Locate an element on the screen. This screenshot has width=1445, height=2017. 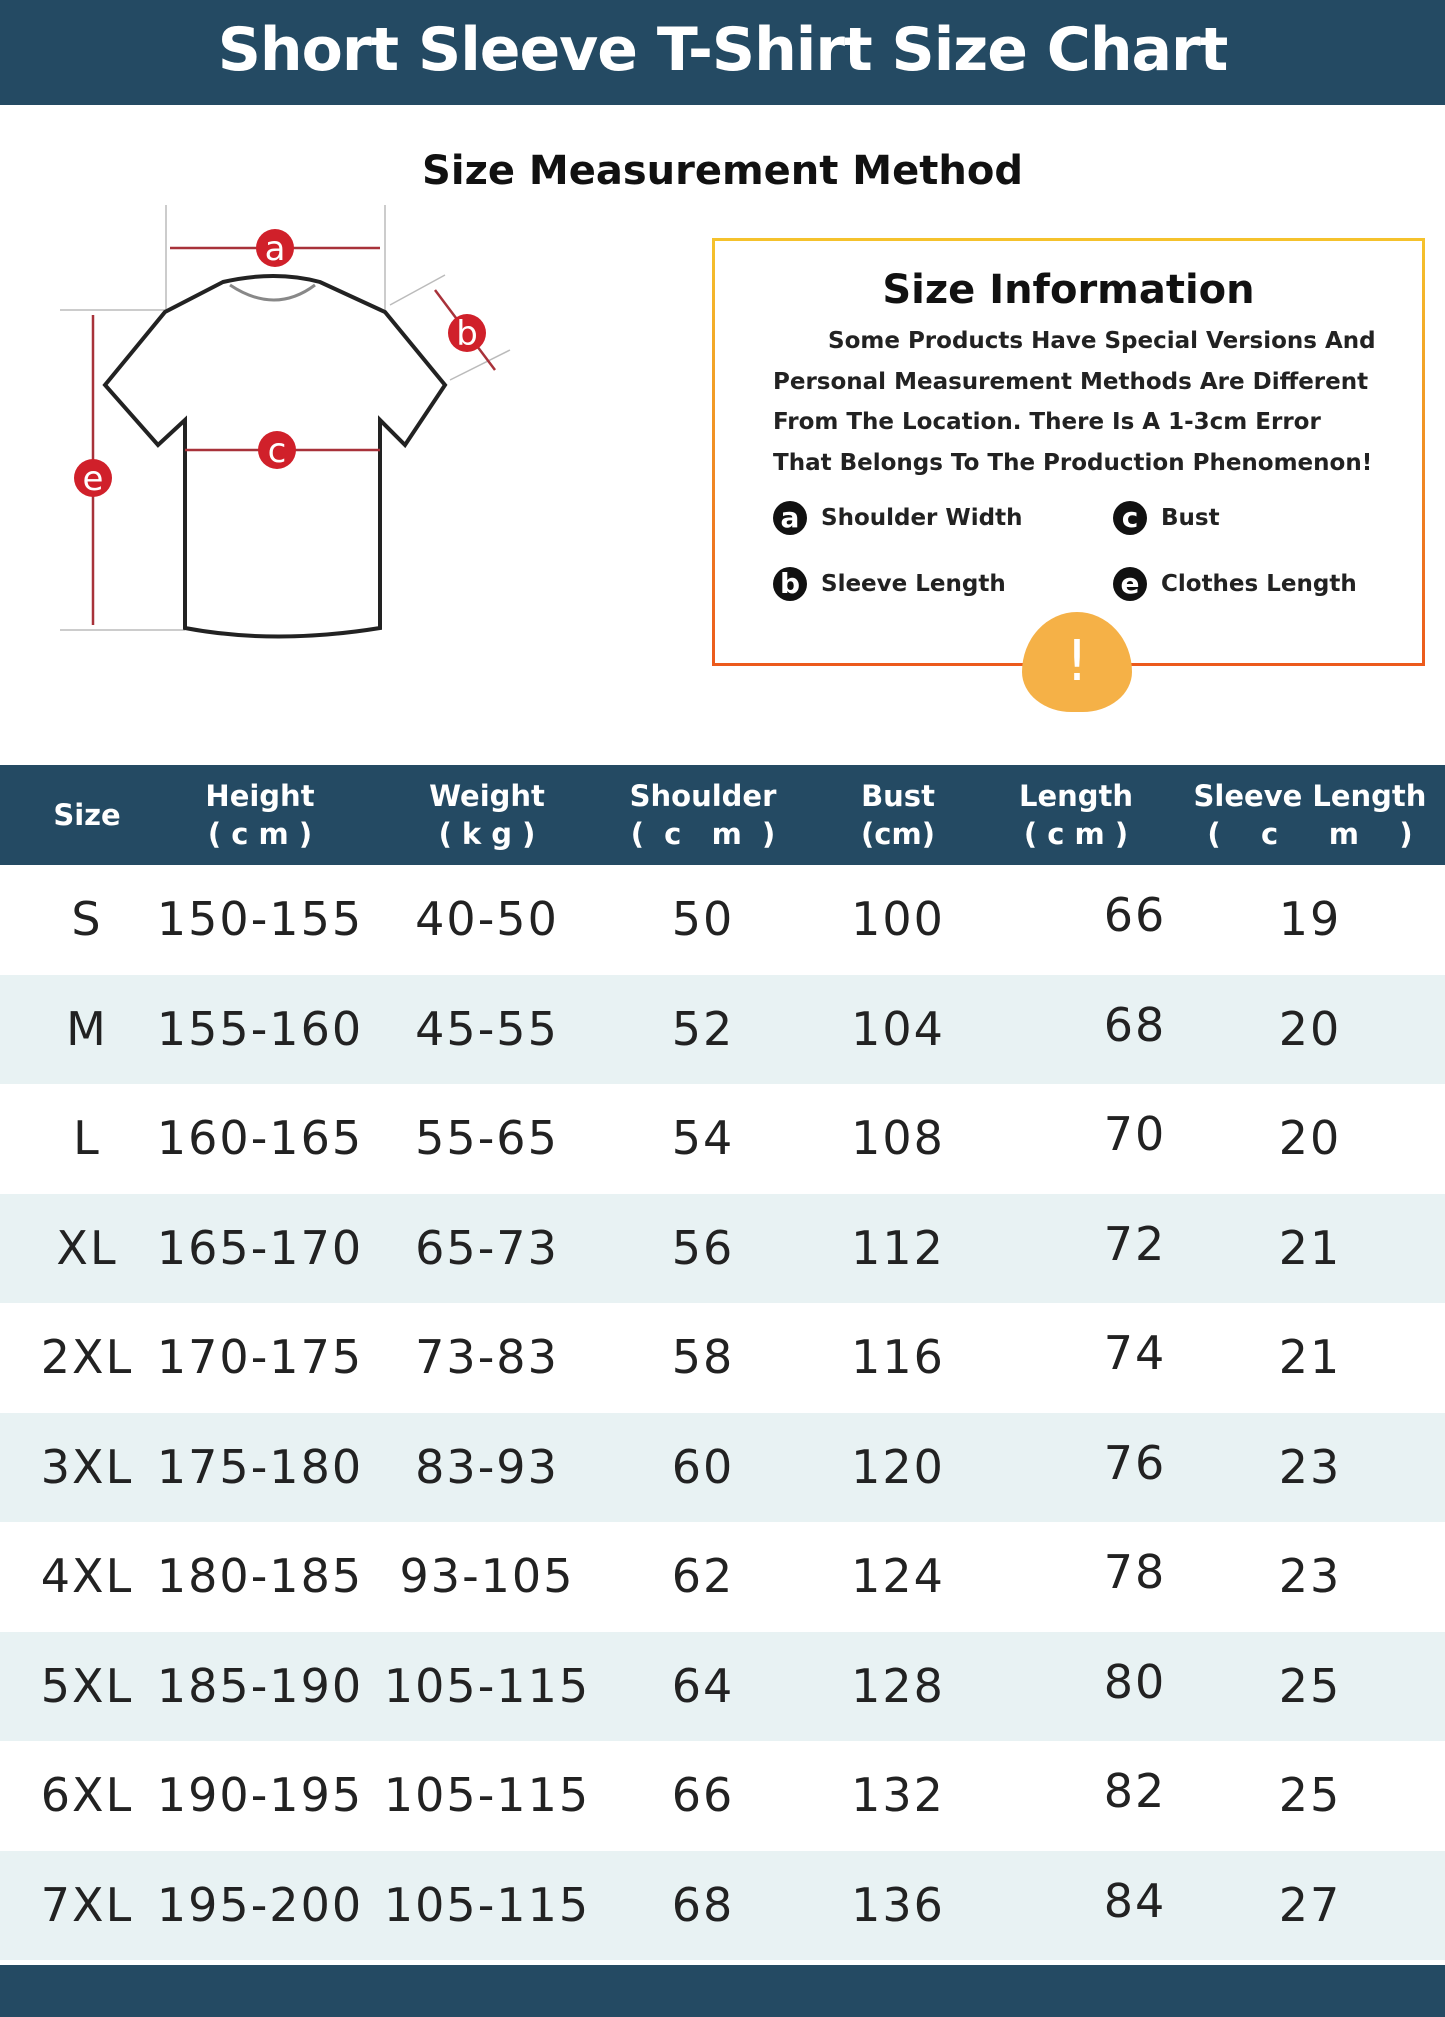
table-cell: 124 is located at coordinates (898, 1576).